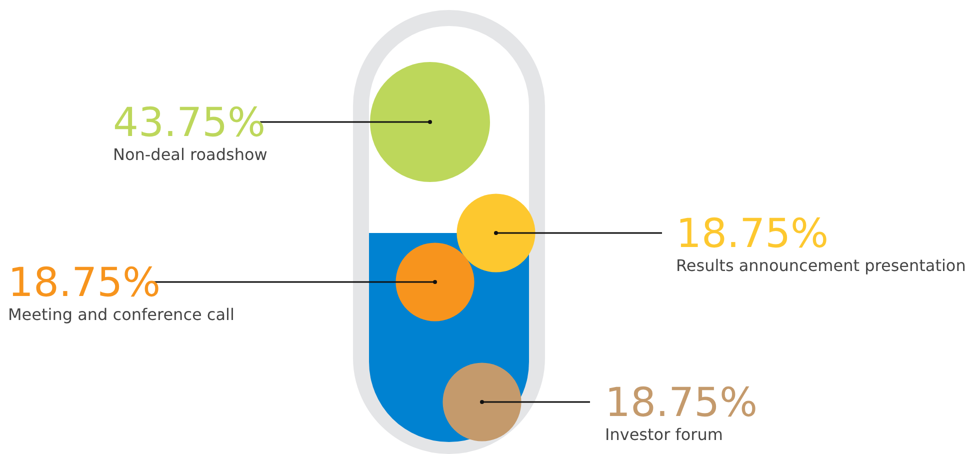  What do you see at coordinates (190, 154) in the screenshot?
I see `category-label: Non-deal roadshow` at bounding box center [190, 154].